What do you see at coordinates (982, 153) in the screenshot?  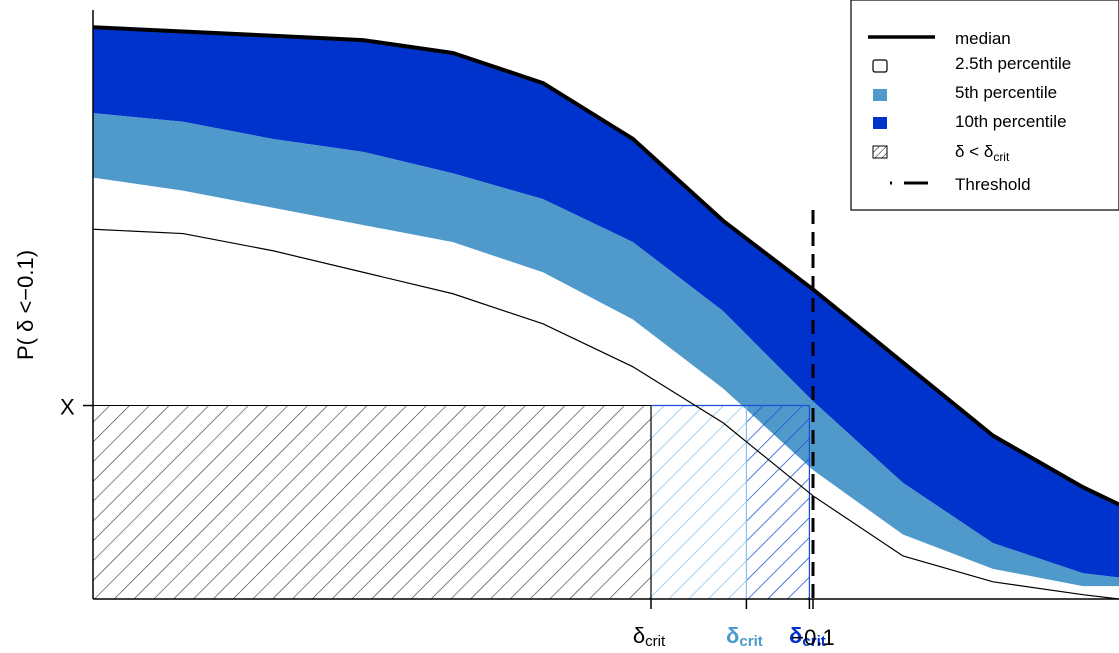 I see `legend-hatch-label: δ < δcrit` at bounding box center [982, 153].